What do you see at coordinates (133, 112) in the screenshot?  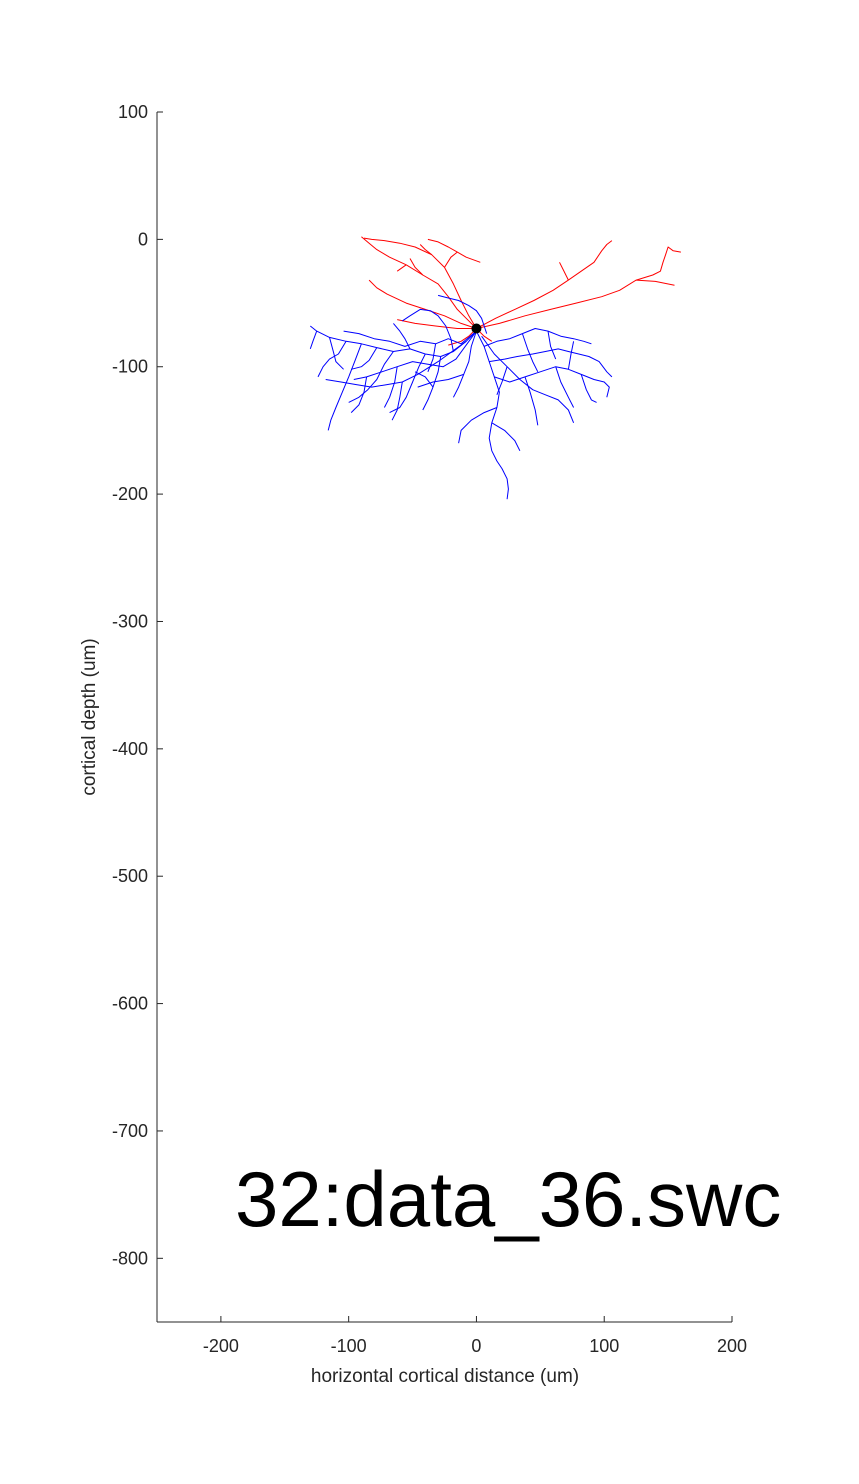 I see `y-tick-label: 100` at bounding box center [133, 112].